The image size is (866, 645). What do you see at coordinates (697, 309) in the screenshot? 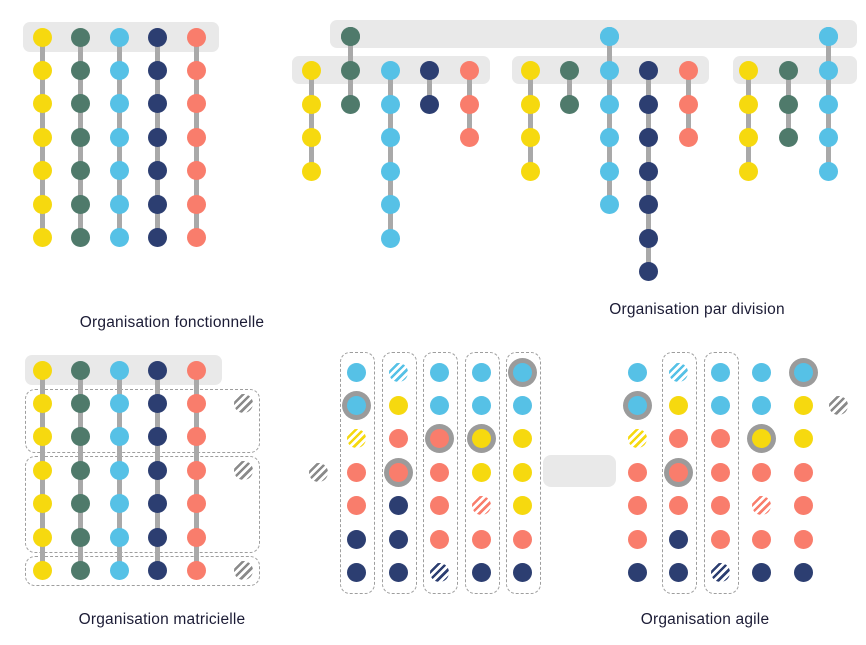
I see `divisional-org-caption: Organisation par division` at bounding box center [697, 309].